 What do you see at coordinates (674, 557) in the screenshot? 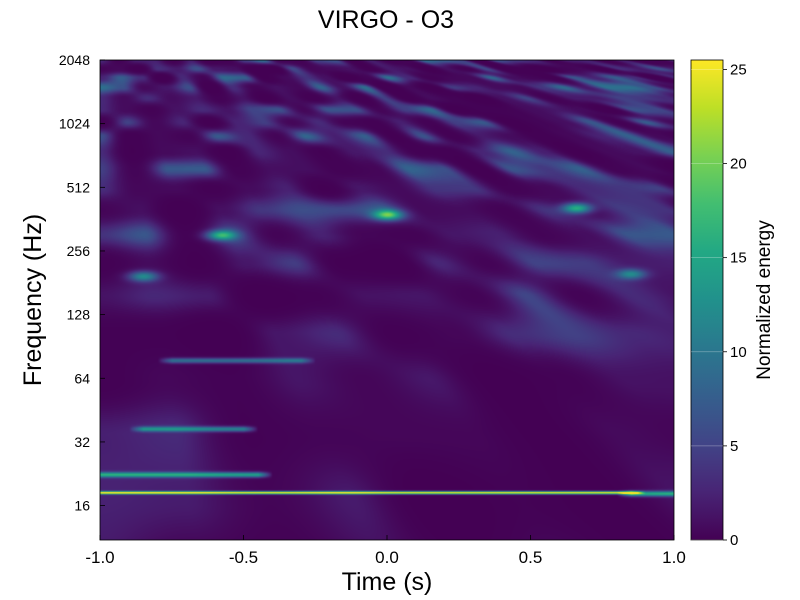
I see `x-tick-label: 1.0` at bounding box center [674, 557].